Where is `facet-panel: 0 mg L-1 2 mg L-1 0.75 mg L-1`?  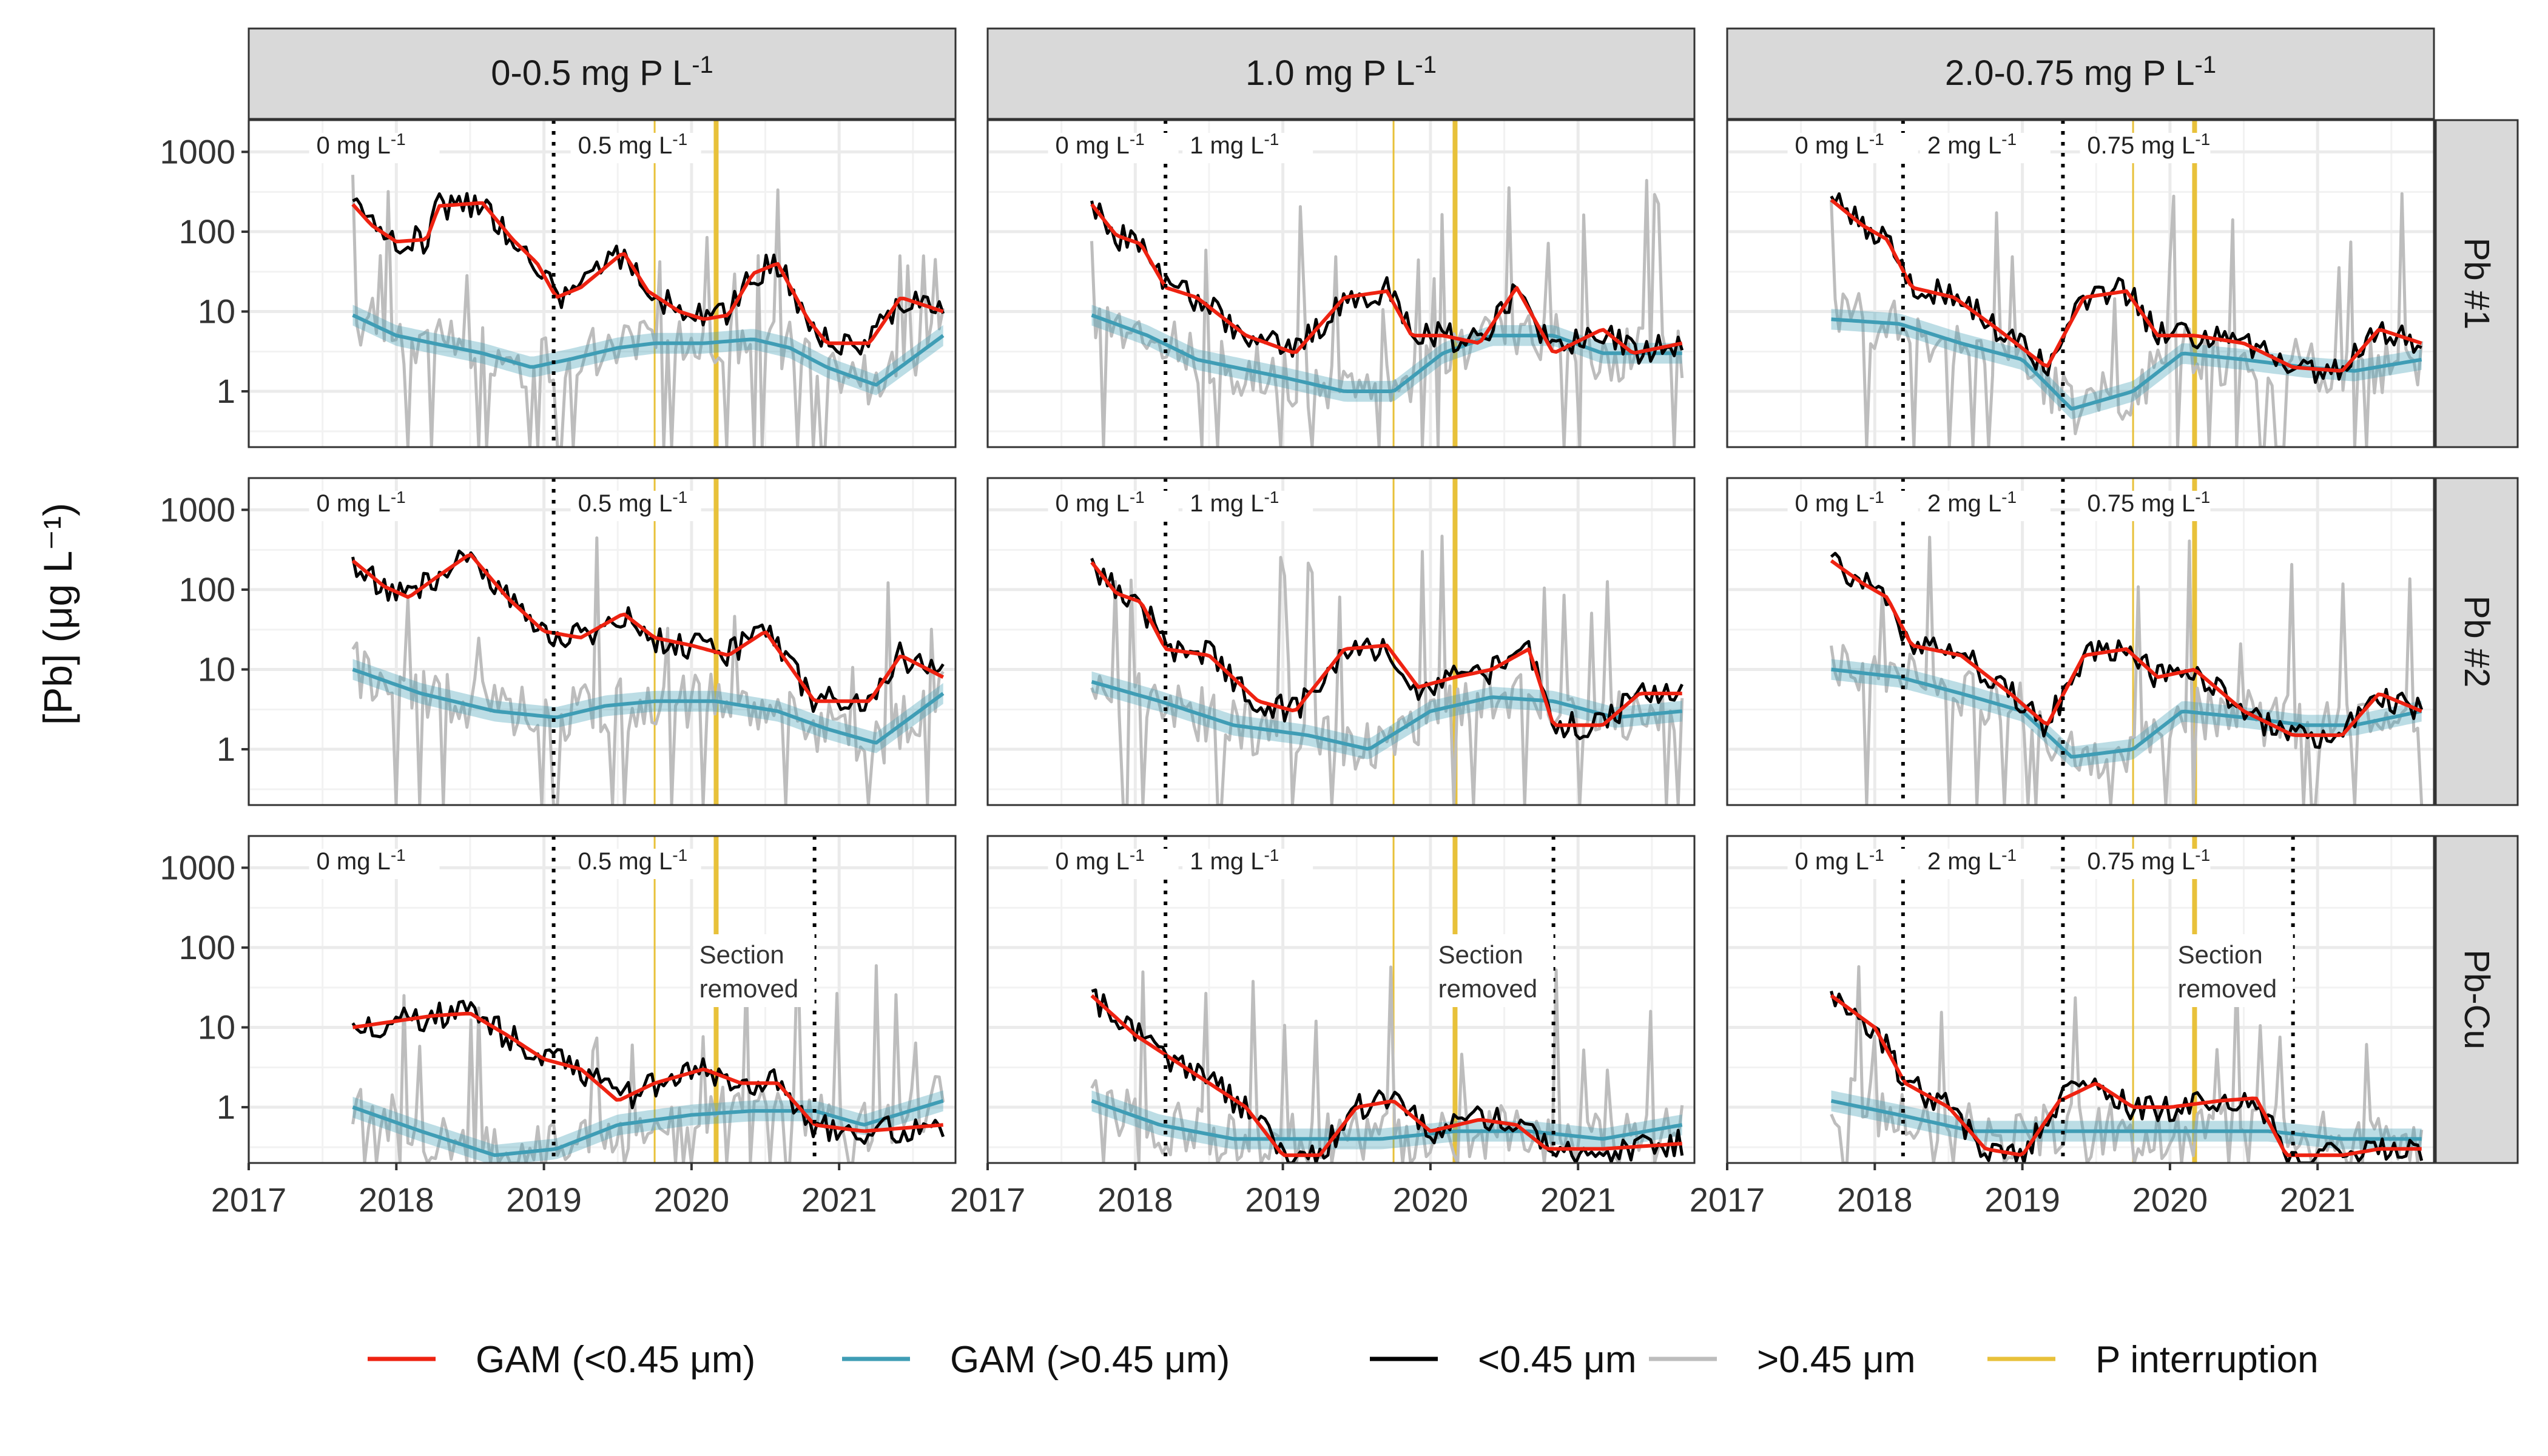 facet-panel: 0 mg L-1 2 mg L-1 0.75 mg L-1 is located at coordinates (2080, 283).